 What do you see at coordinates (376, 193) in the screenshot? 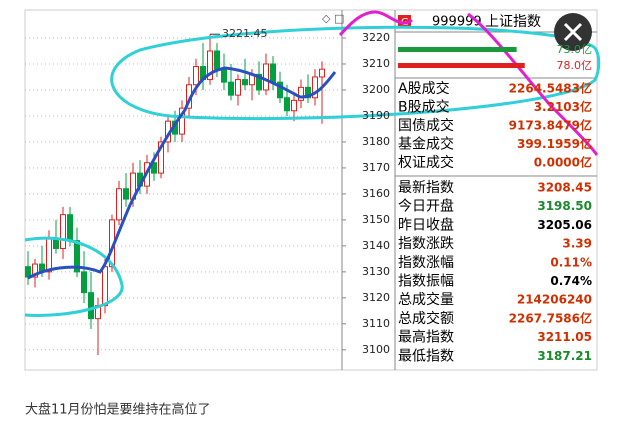
I see `y-tick-label: 3160` at bounding box center [376, 193].